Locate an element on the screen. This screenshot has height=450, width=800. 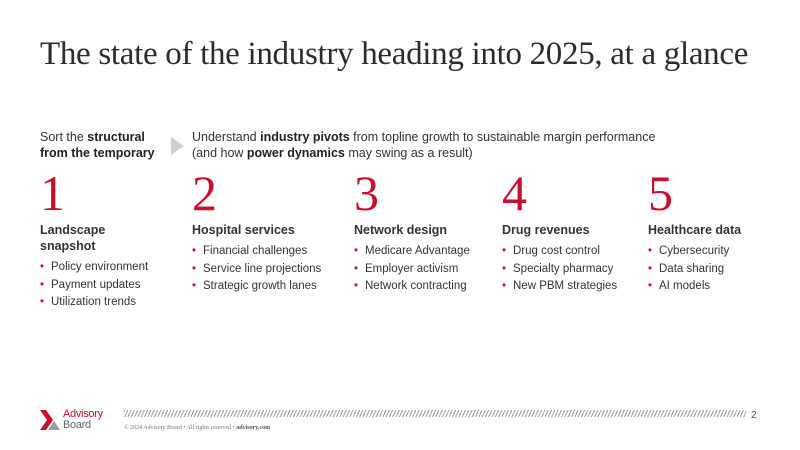
list-item: • Specialty pharmacy is located at coordinates (577, 270).